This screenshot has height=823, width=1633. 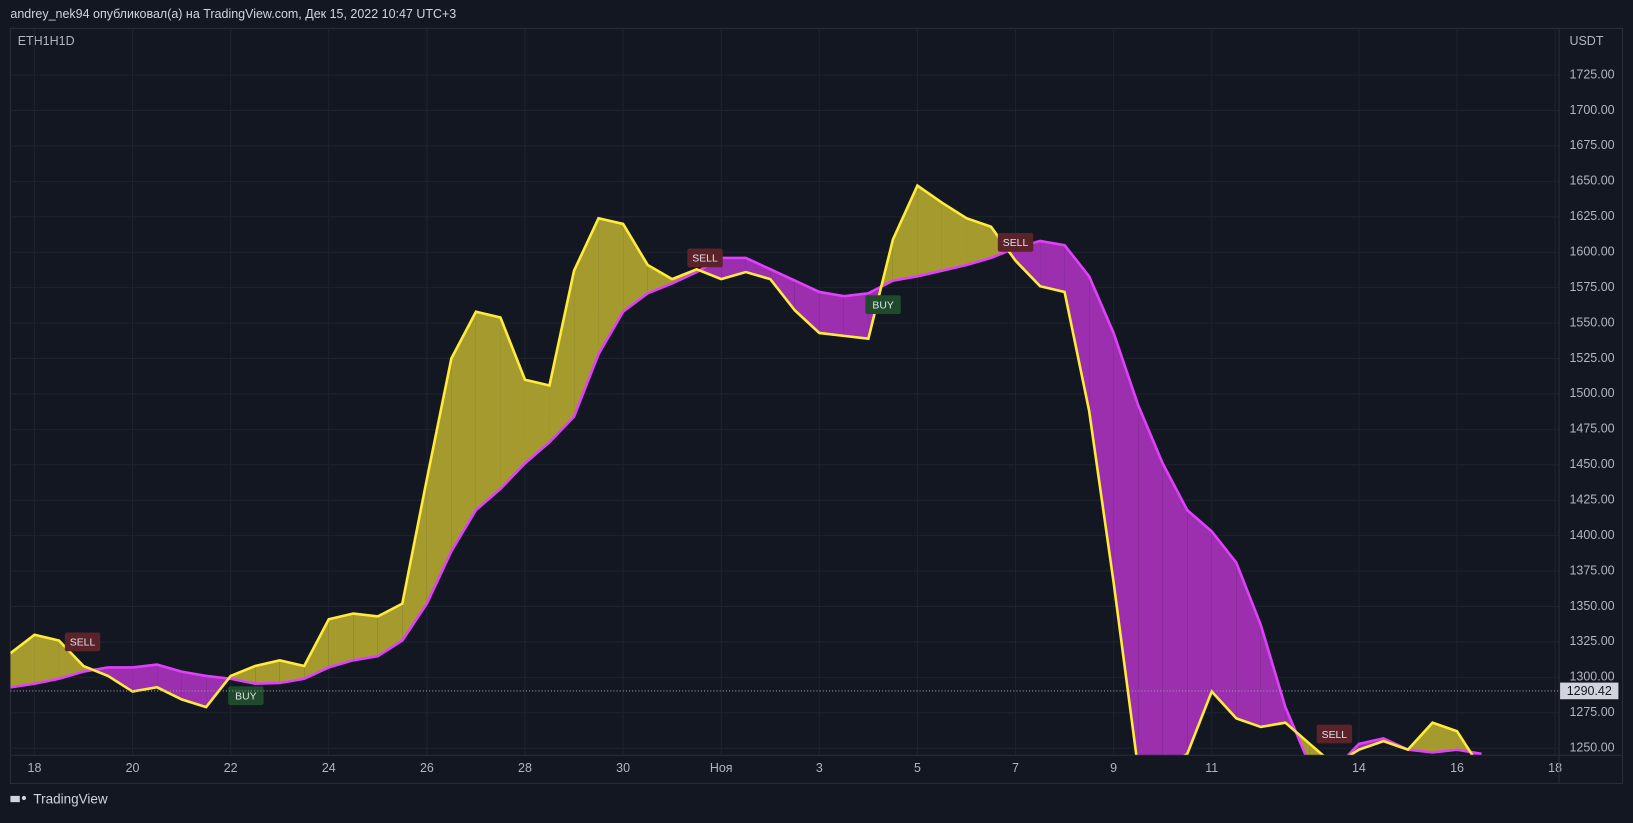 What do you see at coordinates (329, 768) in the screenshot?
I see `x-tick-label: 24` at bounding box center [329, 768].